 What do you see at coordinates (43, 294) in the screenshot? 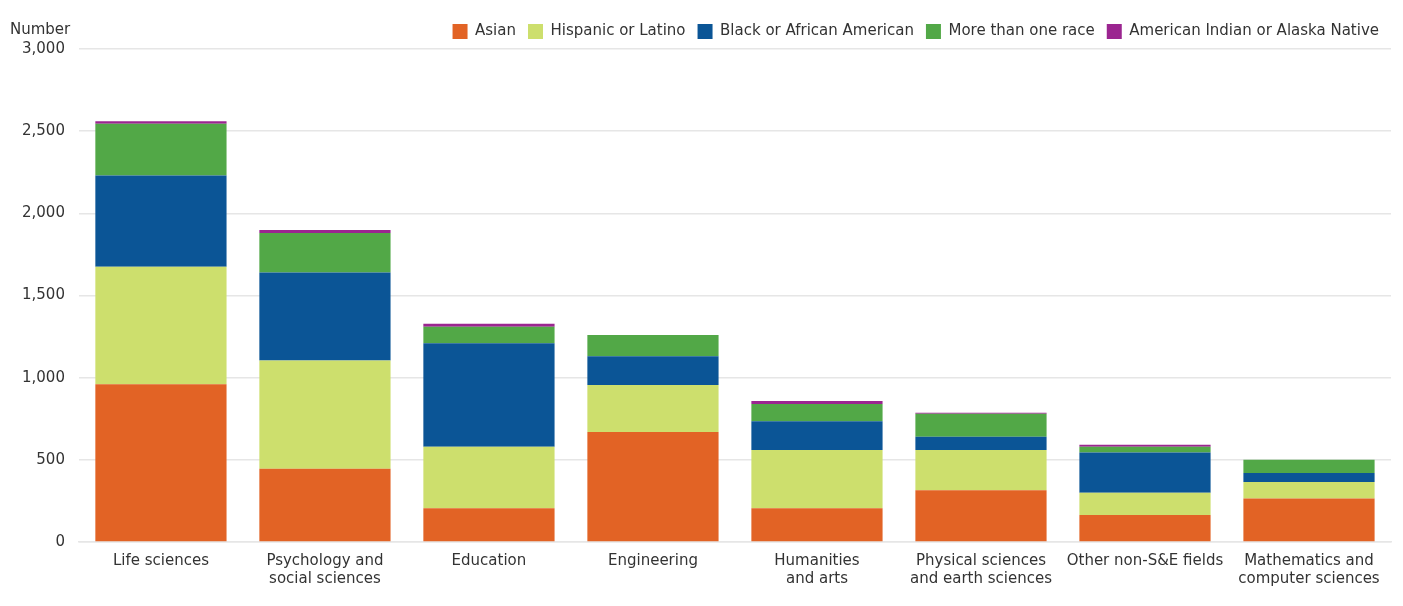
I see `y-tick-label: 1,500` at bounding box center [43, 294].